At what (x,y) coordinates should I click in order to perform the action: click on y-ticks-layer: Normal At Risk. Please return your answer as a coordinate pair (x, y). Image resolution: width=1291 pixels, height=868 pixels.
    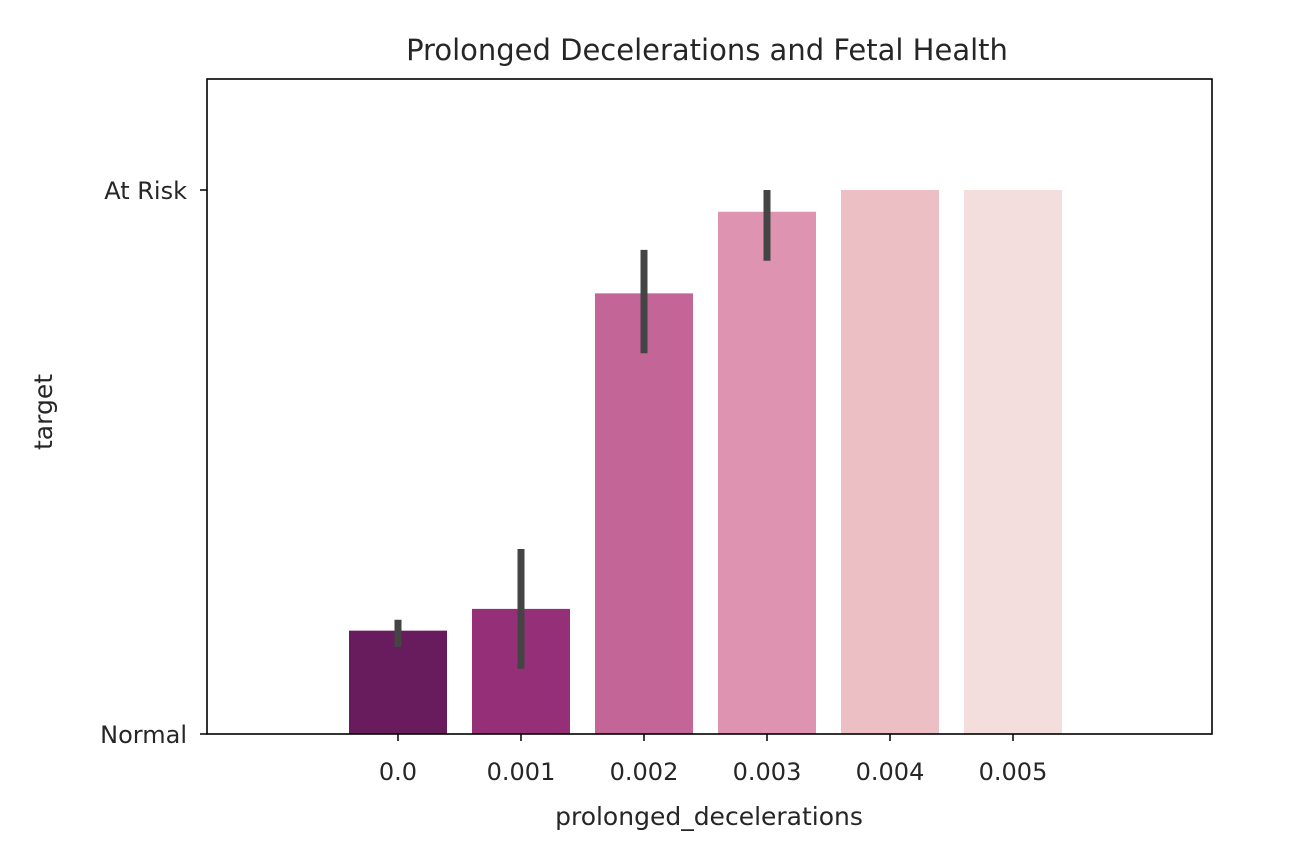
    Looking at the image, I should click on (153, 463).